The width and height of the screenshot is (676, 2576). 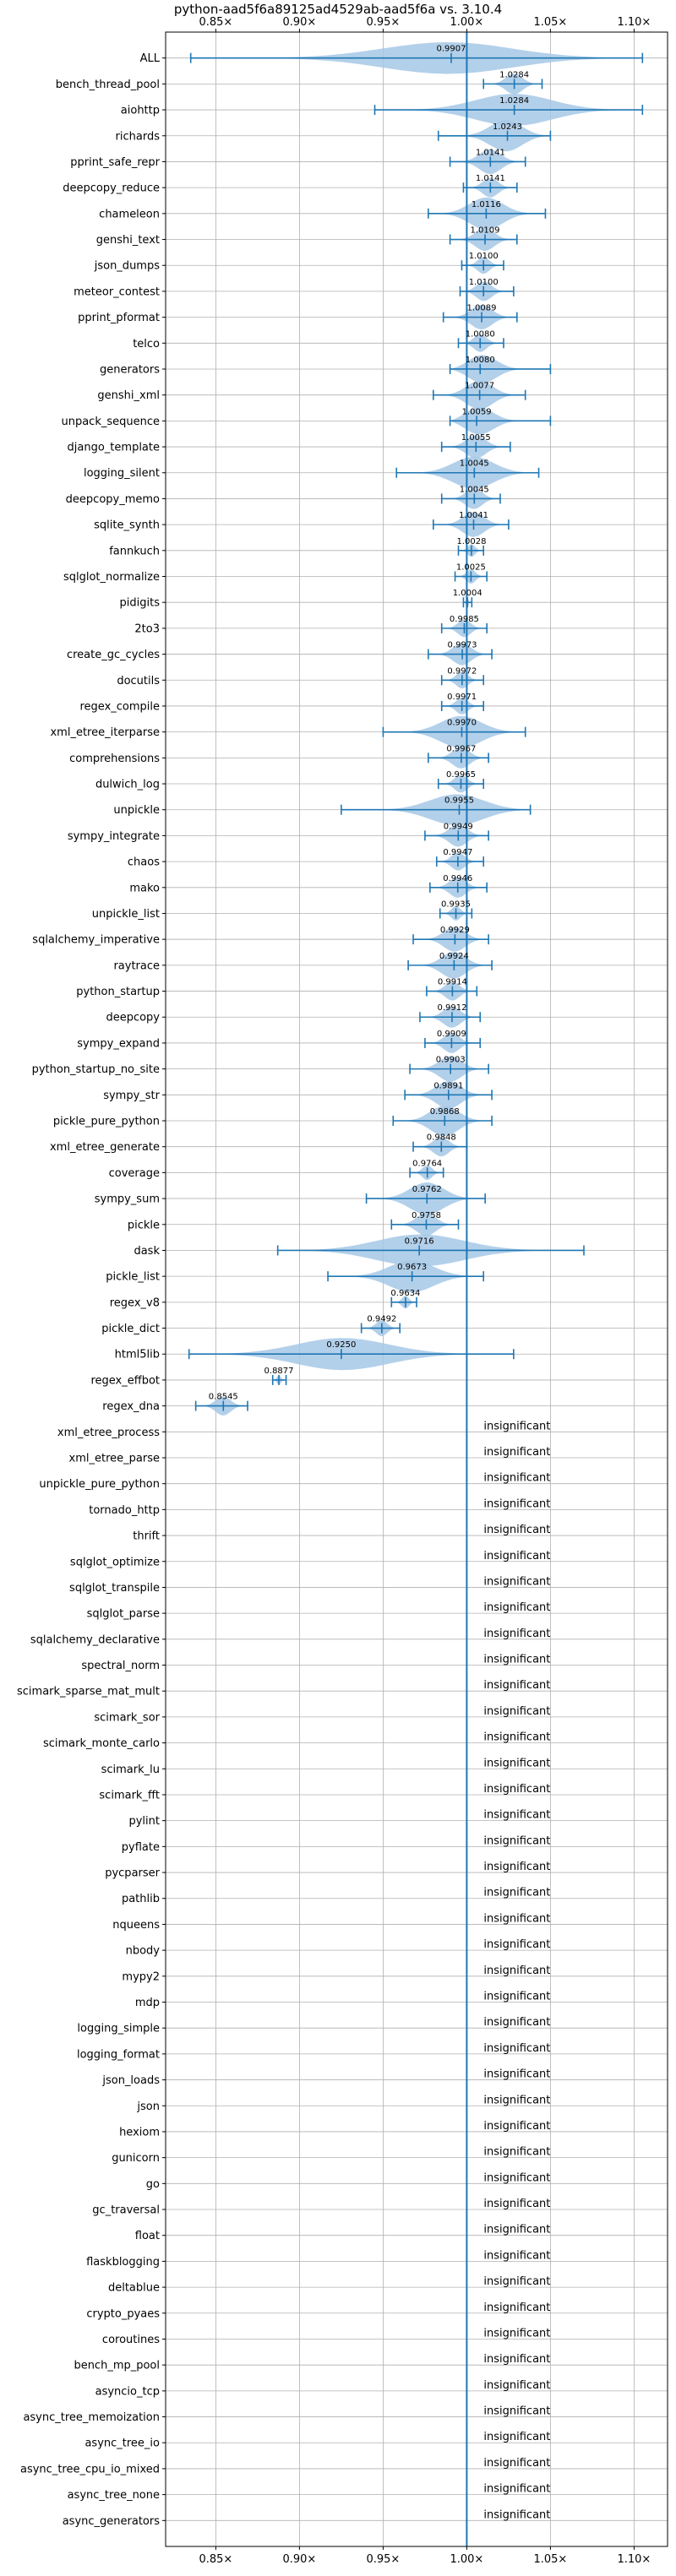 What do you see at coordinates (90, 2469) in the screenshot?
I see `benchmark-label: async_tree_cpu_io_mixed` at bounding box center [90, 2469].